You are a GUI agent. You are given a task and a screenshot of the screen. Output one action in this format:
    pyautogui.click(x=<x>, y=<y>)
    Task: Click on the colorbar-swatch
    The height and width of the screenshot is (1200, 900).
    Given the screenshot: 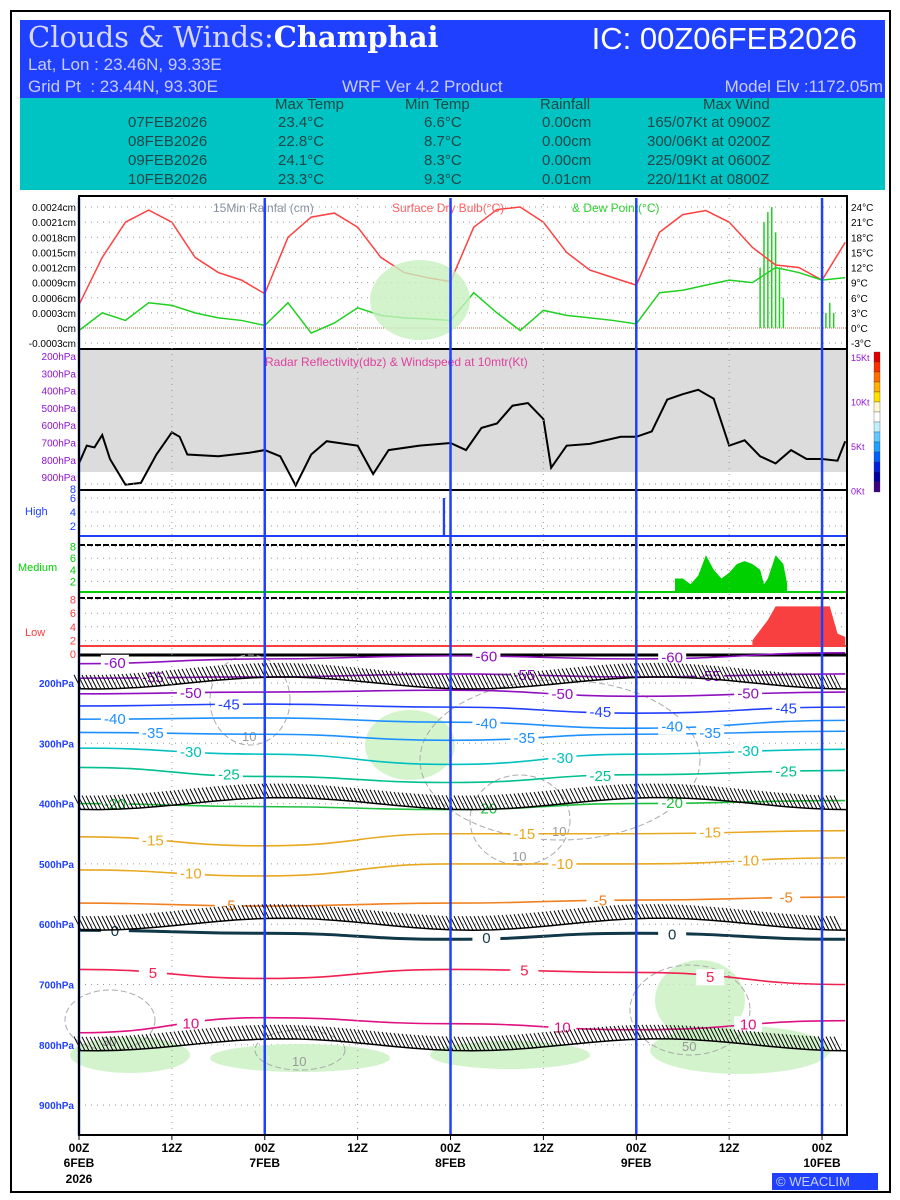 What is the action you would take?
    pyautogui.click(x=877, y=417)
    